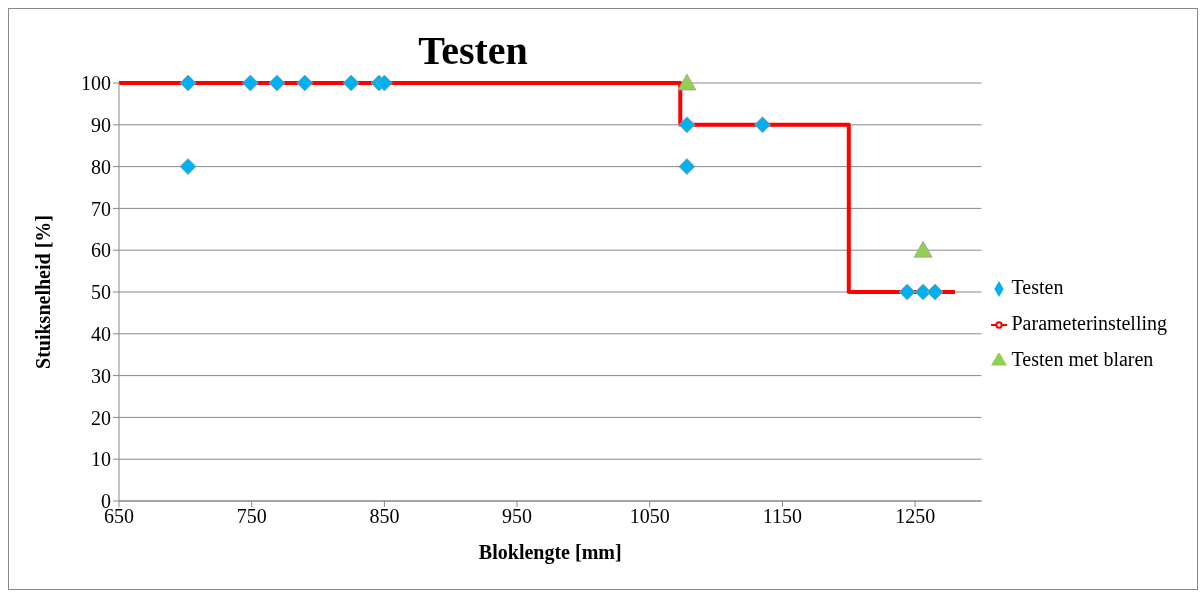 The image size is (1204, 596). Describe the element at coordinates (101, 208) in the screenshot. I see `y-tick-label: 70` at that location.